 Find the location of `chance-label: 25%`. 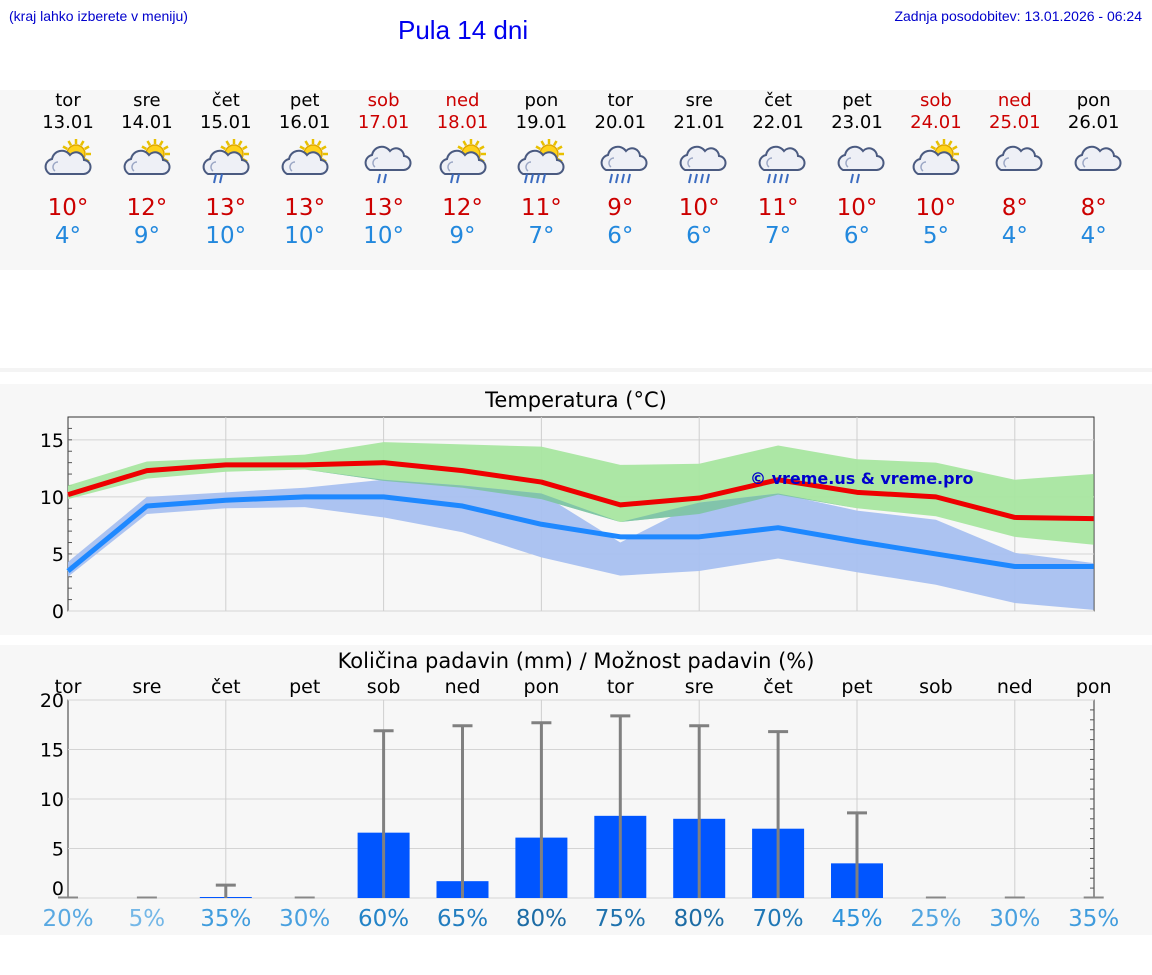

chance-label: 25% is located at coordinates (935, 919).